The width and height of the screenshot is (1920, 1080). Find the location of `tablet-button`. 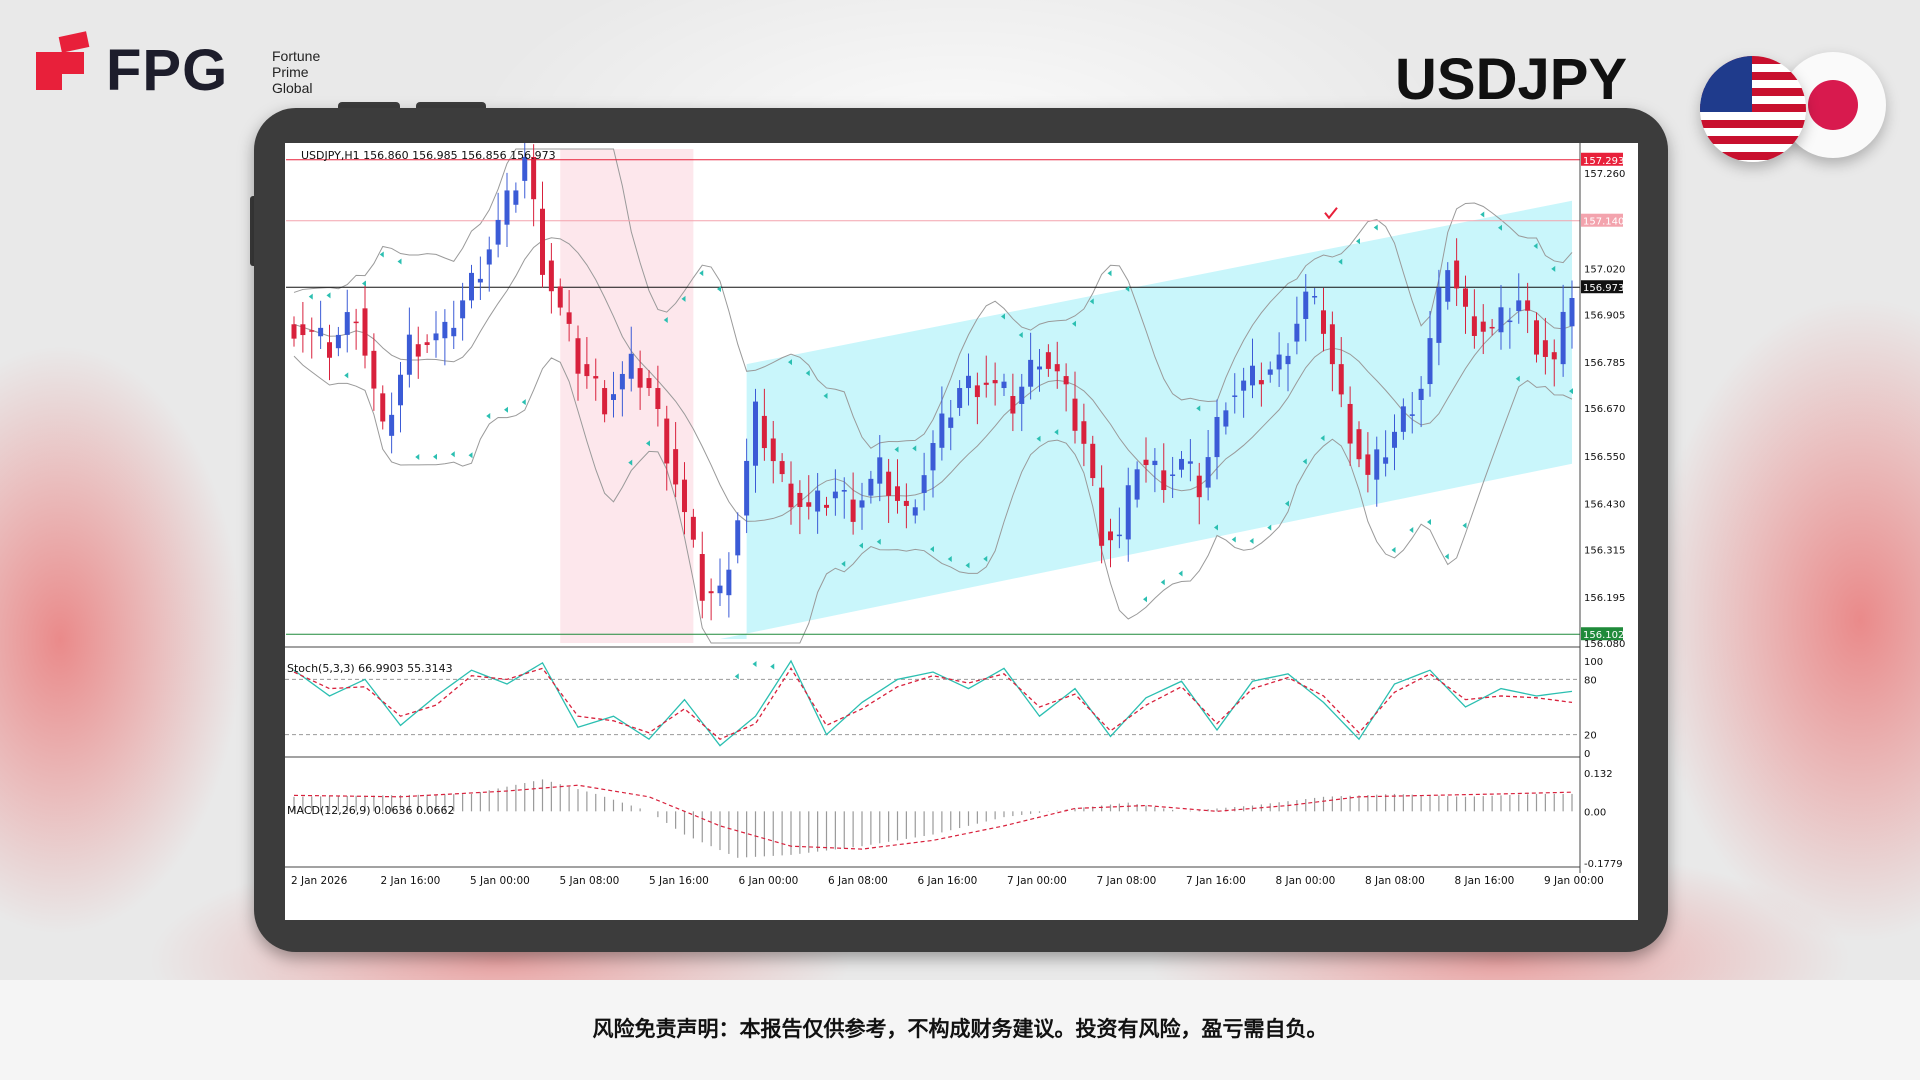

tablet-button is located at coordinates (369, 106).